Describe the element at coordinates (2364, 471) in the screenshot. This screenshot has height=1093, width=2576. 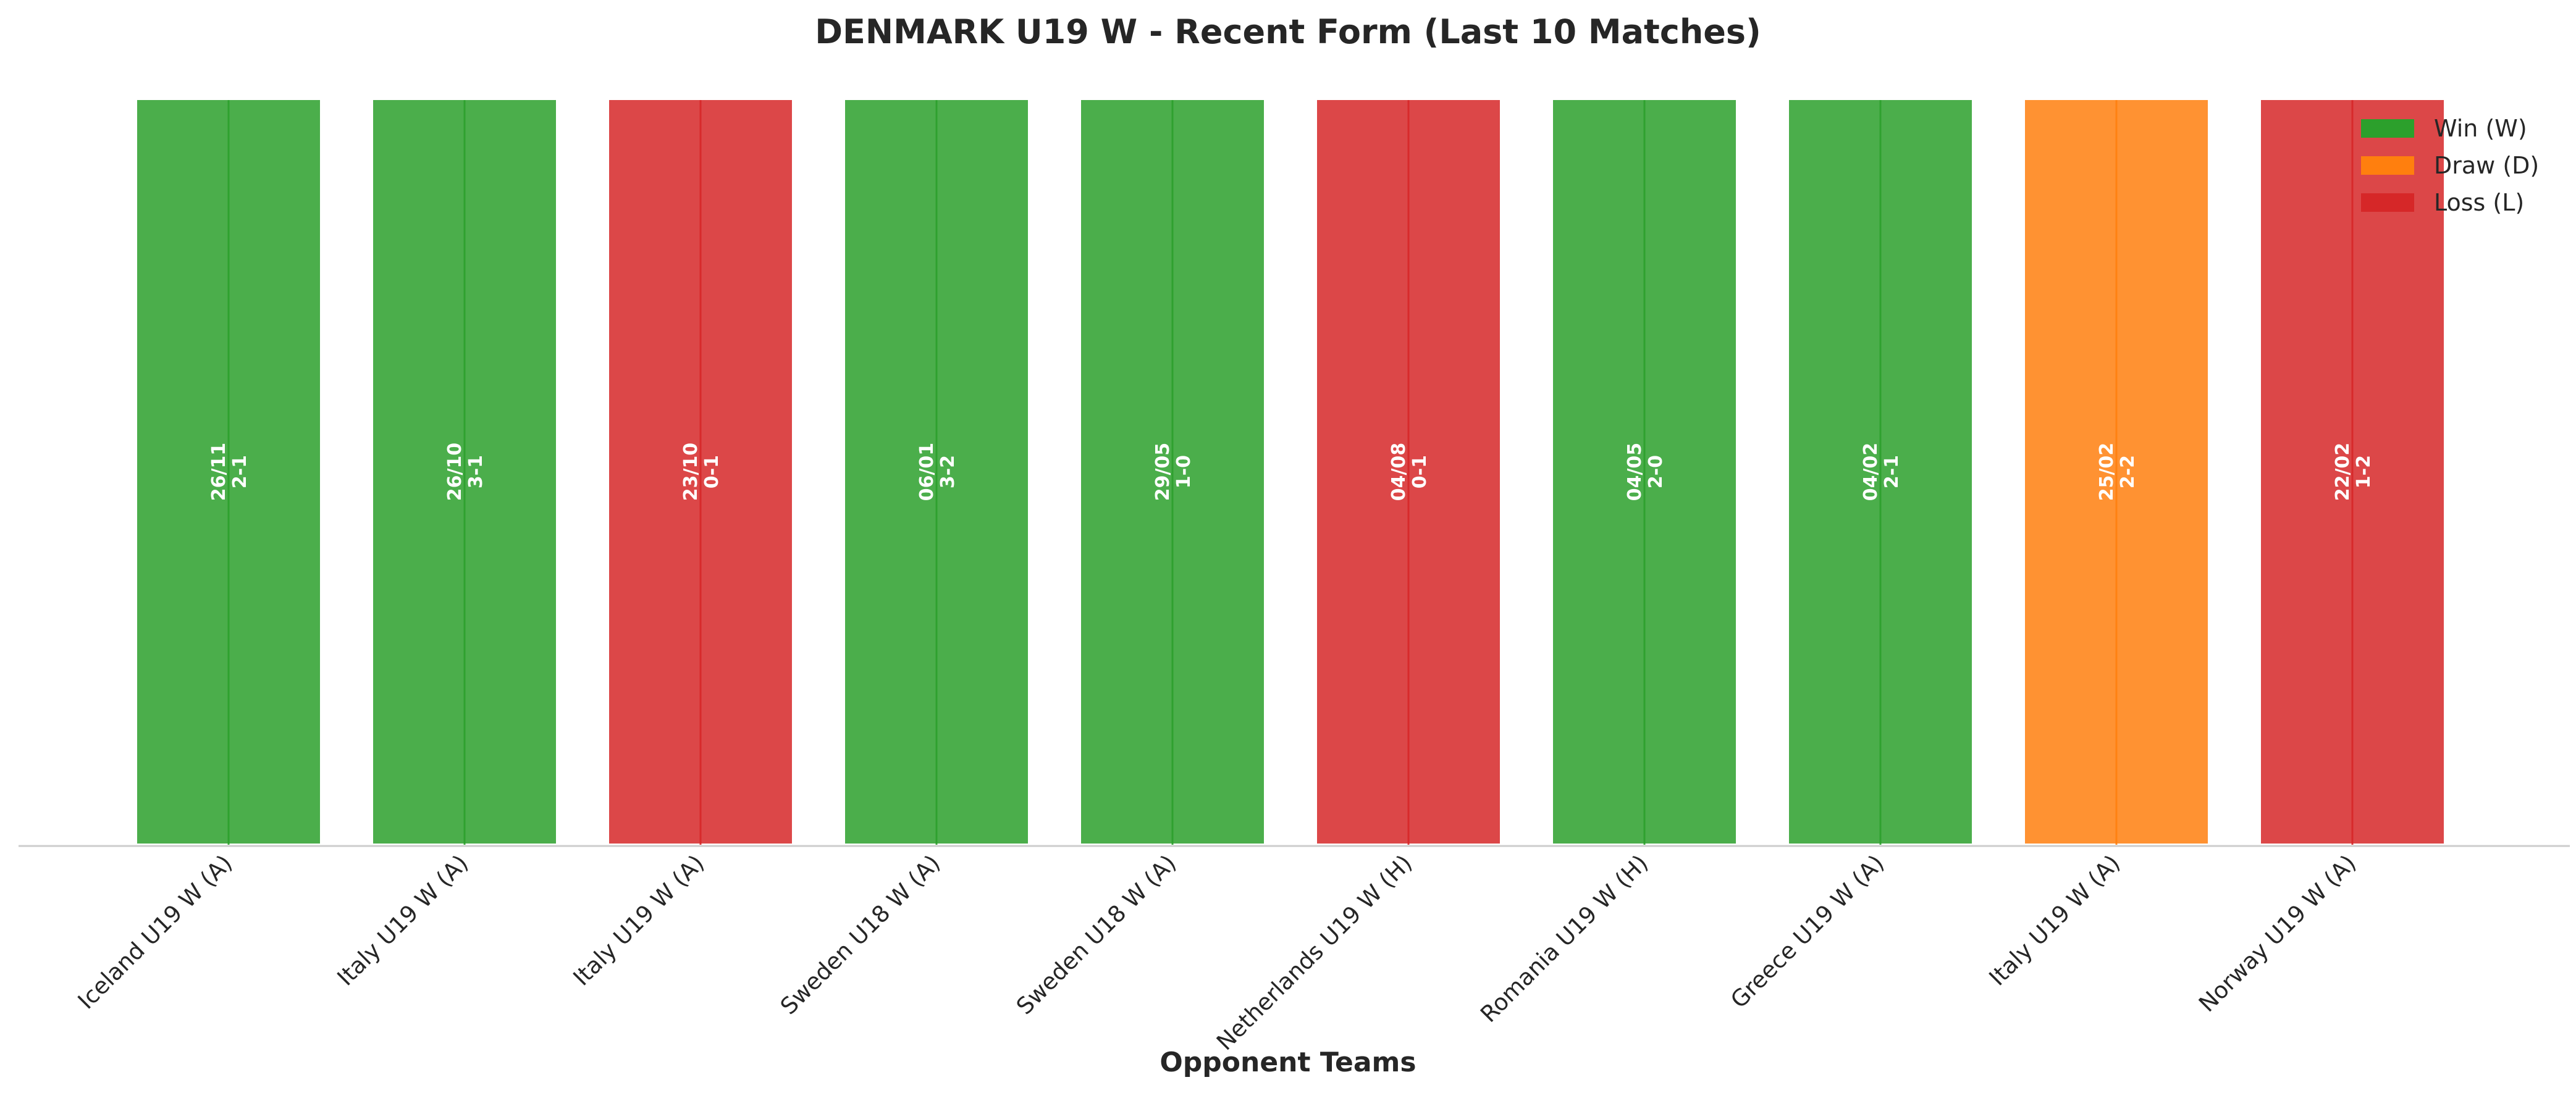
I see `match-score: 1-2` at that location.